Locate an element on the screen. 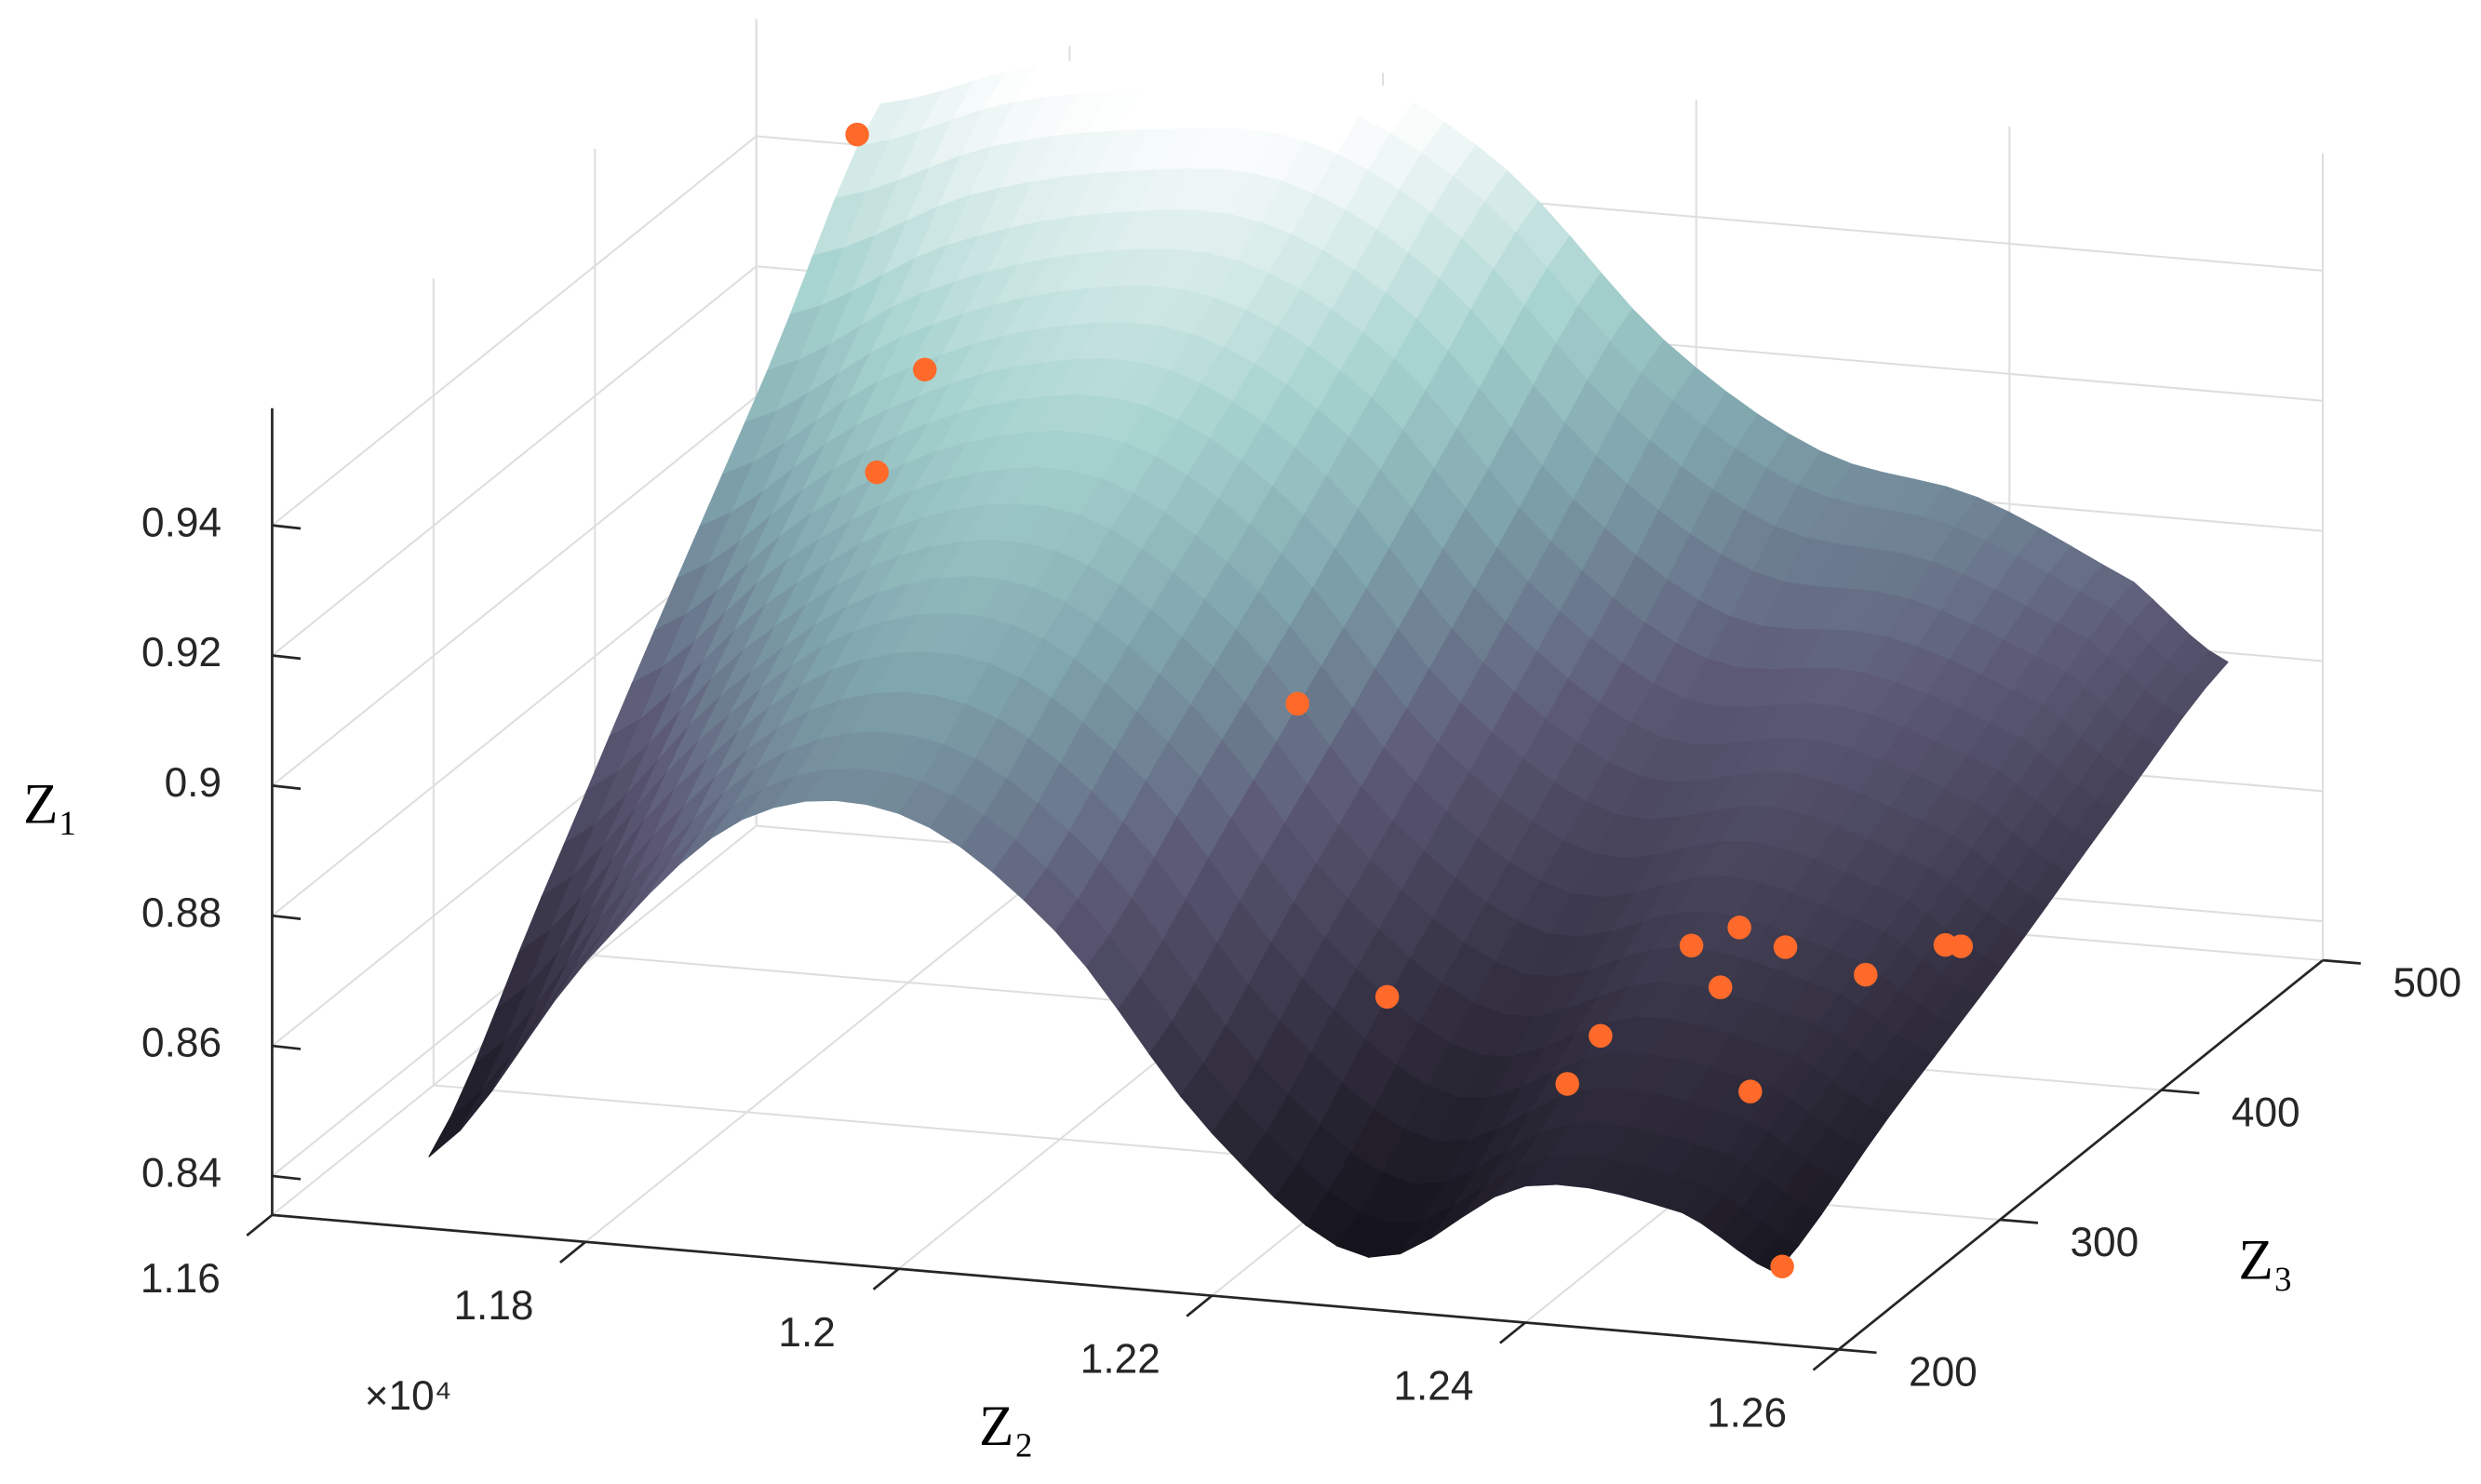 This screenshot has width=2481, height=1484. x-axis-label: Z₂ is located at coordinates (1006, 1426).